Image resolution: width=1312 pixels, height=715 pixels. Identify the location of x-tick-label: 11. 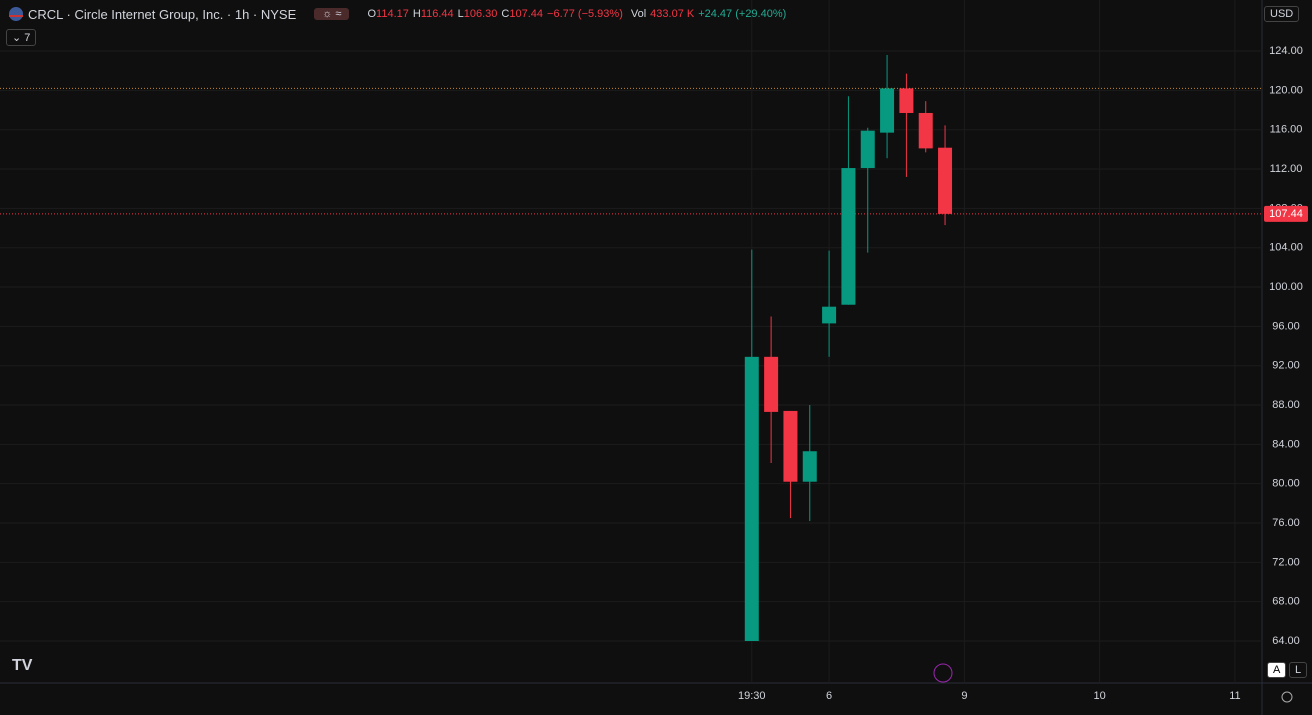
(1234, 696).